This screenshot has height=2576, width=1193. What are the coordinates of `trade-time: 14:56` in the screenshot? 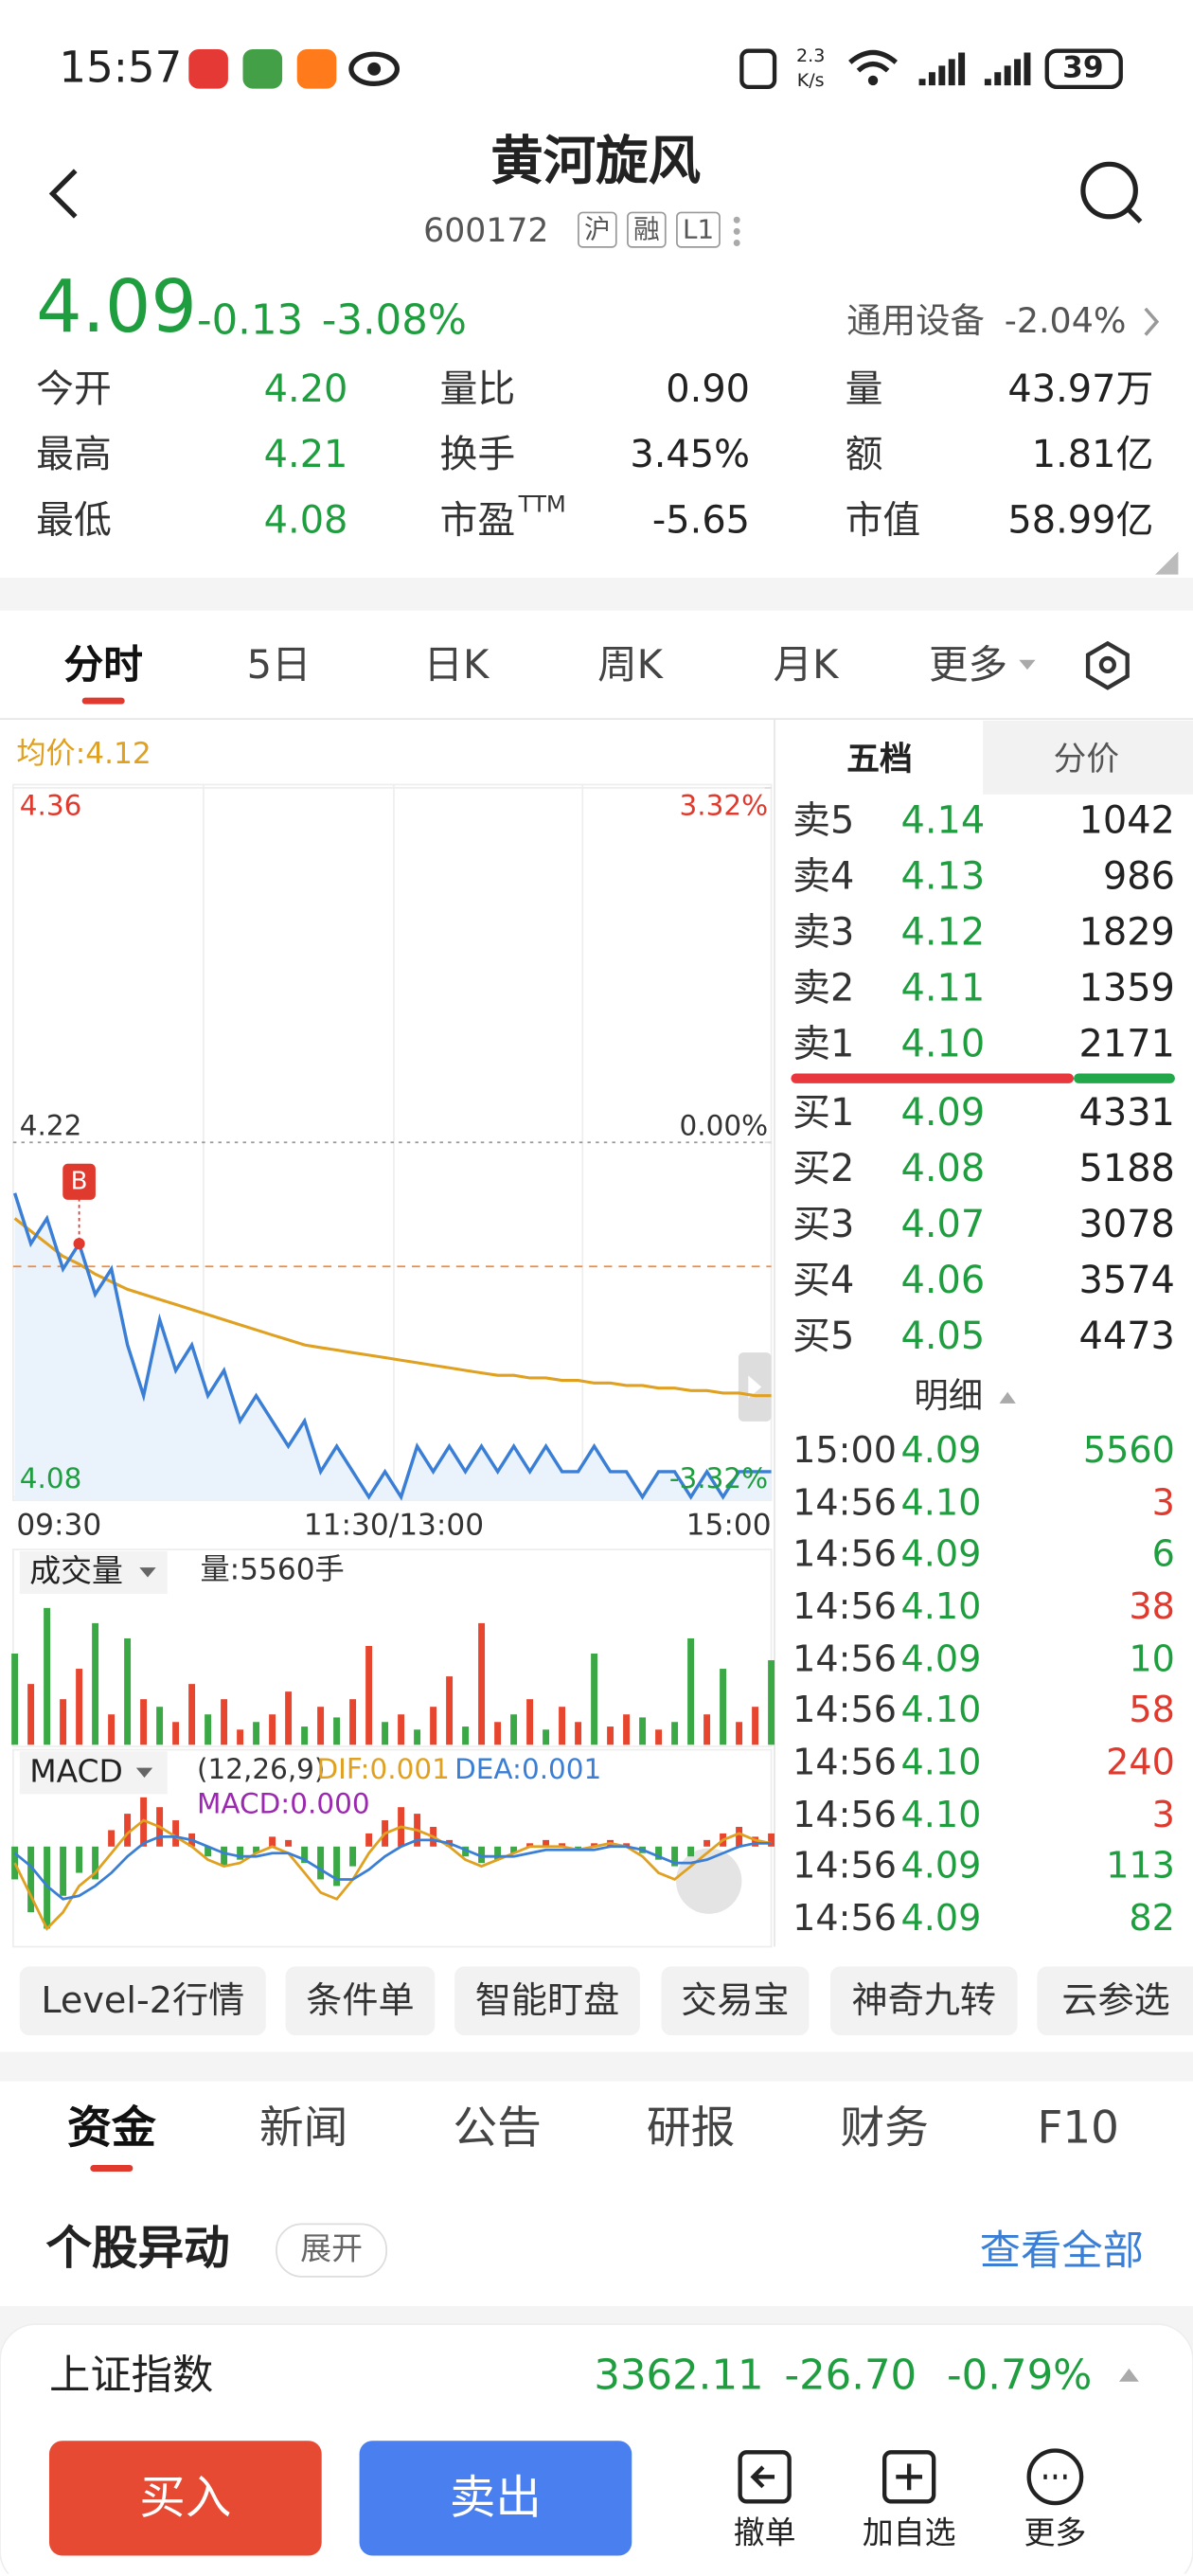 It's located at (845, 1919).